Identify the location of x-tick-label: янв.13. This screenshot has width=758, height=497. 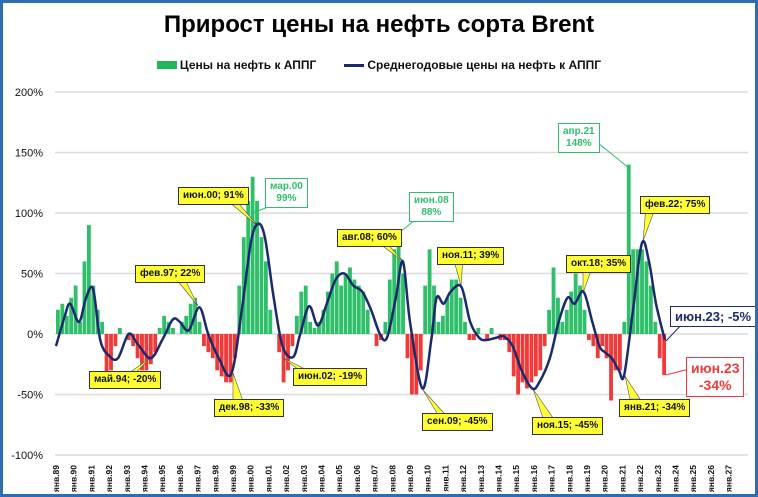
(481, 478).